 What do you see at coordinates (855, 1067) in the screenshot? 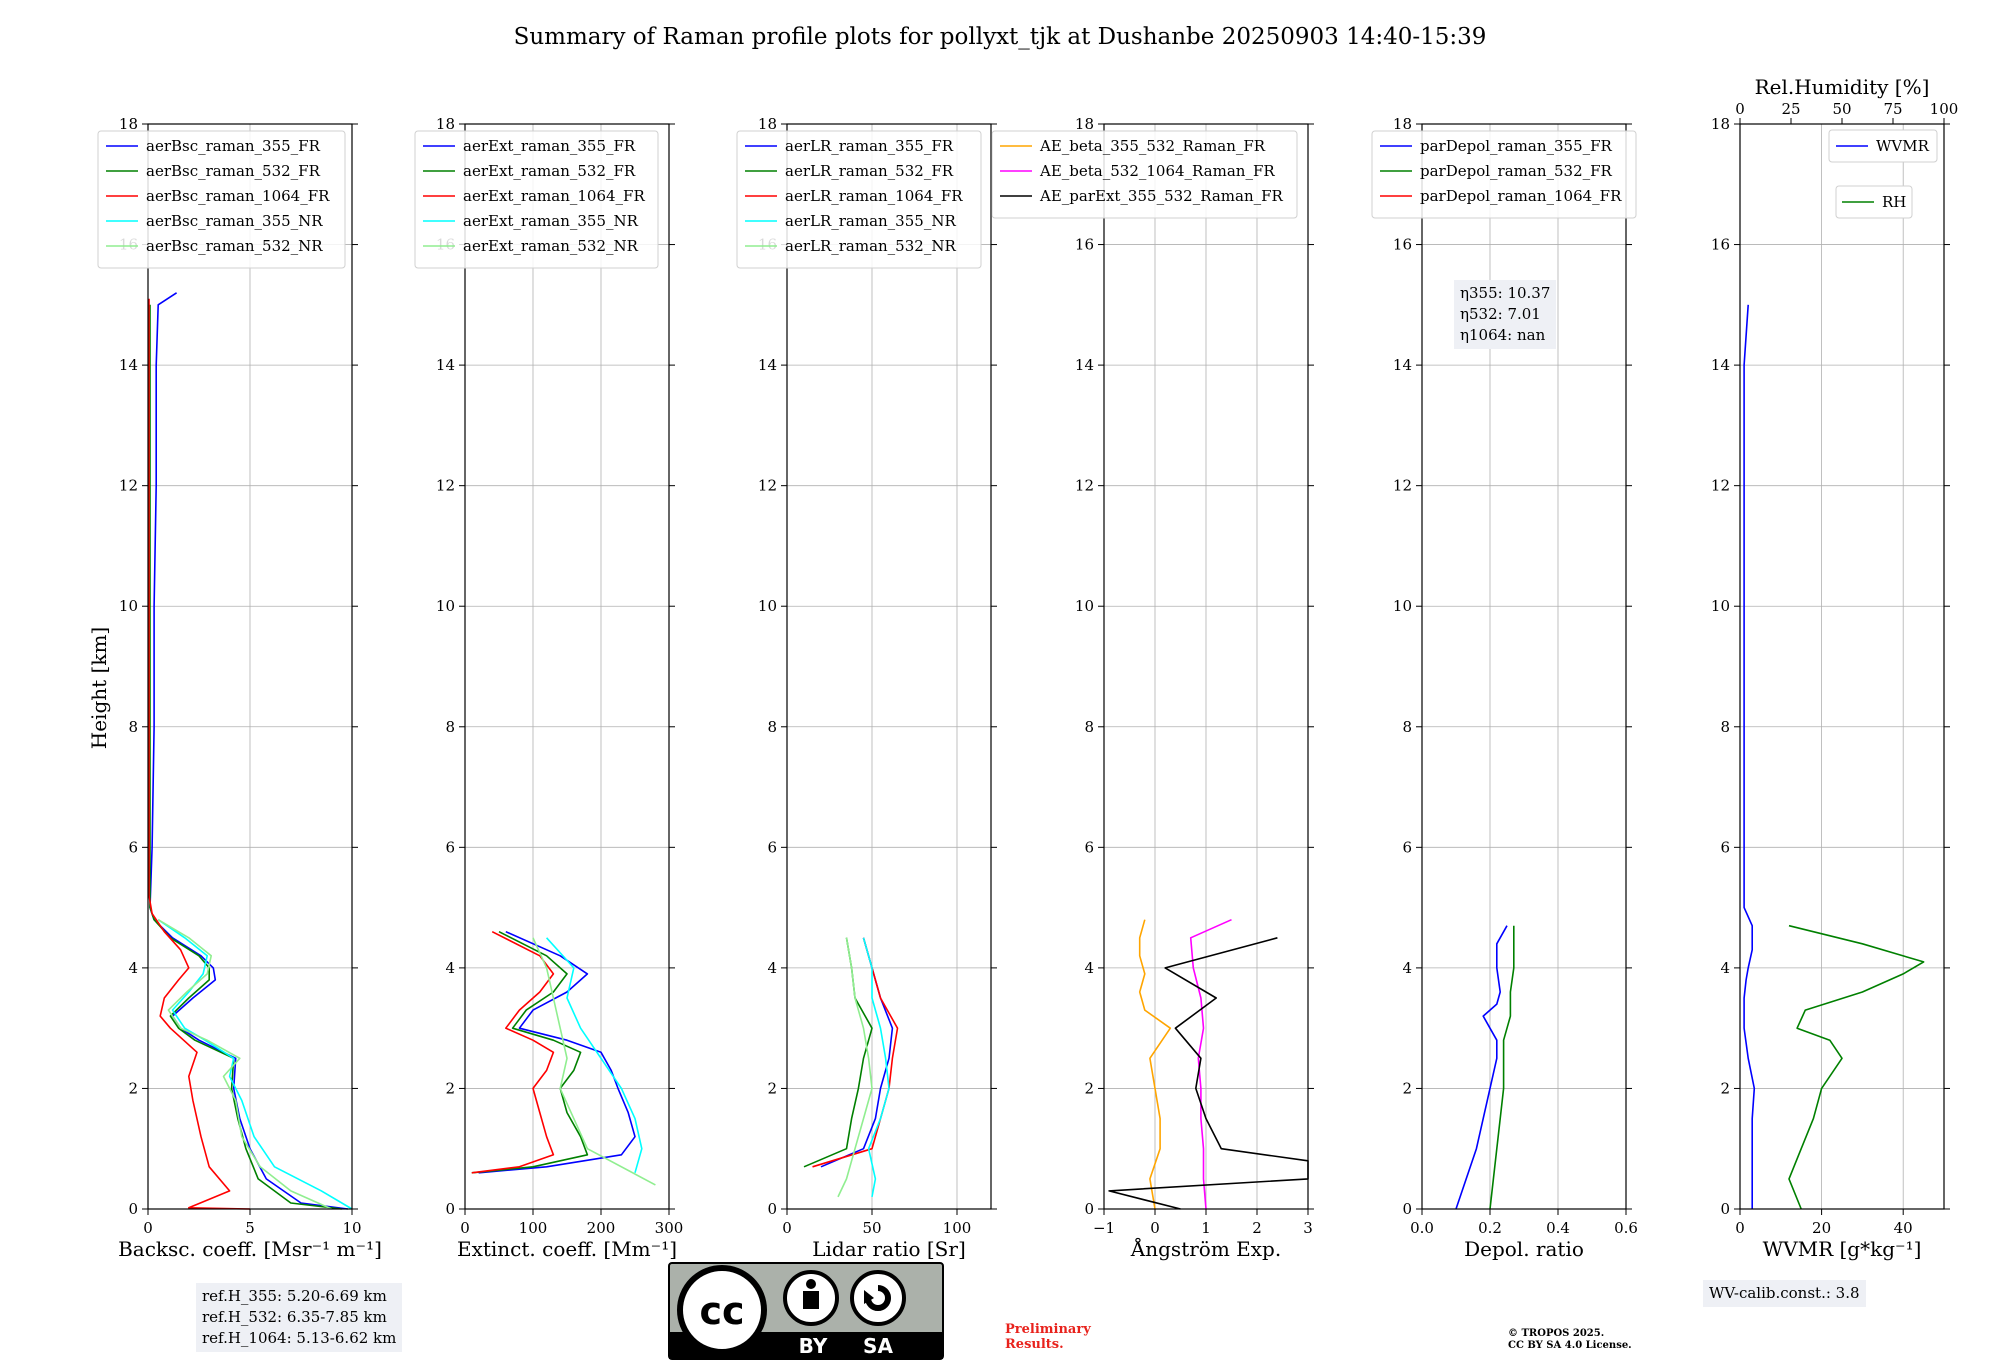
I see `series-line-aerLR_raman_532_NR` at bounding box center [855, 1067].